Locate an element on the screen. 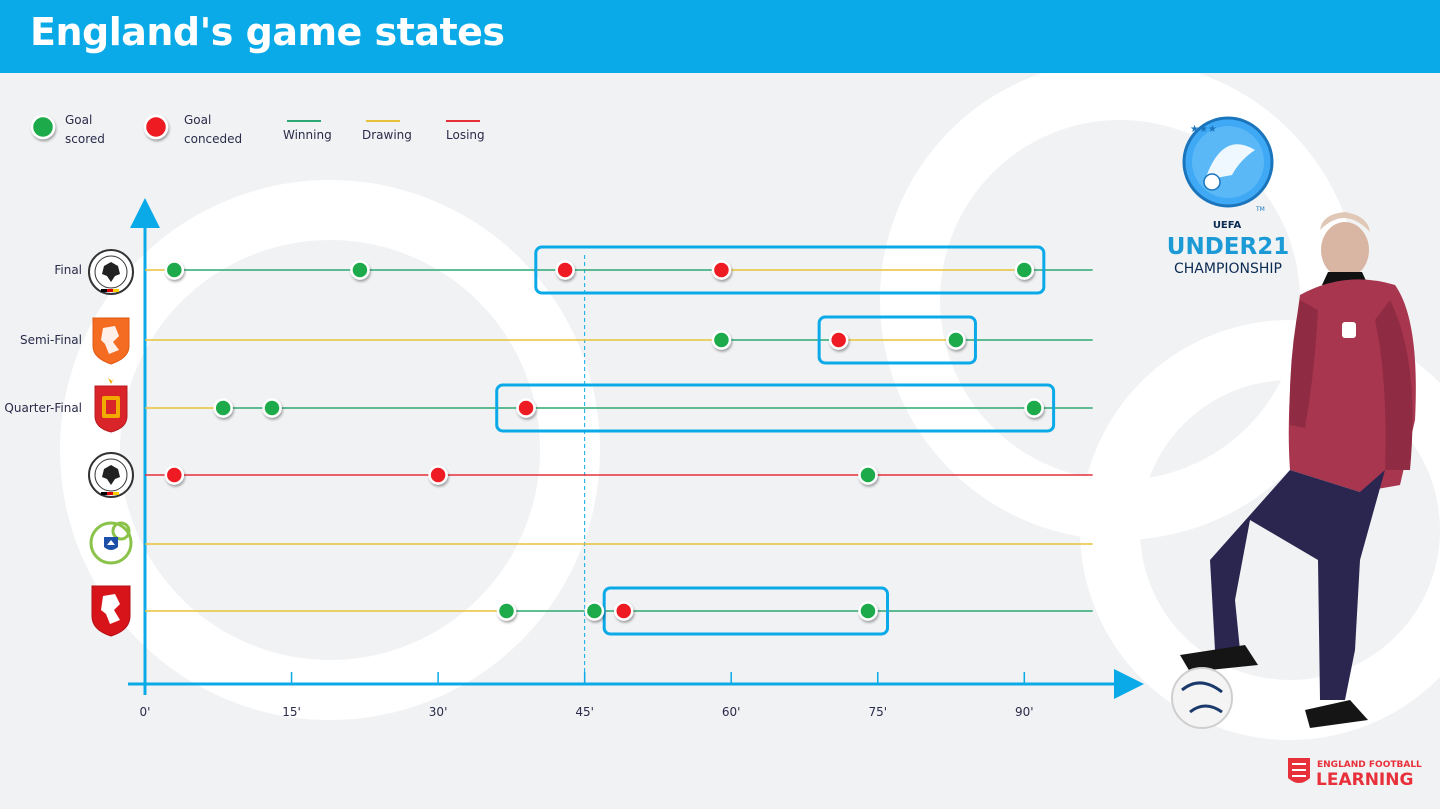  czechia-crest-icon is located at coordinates (111, 611).